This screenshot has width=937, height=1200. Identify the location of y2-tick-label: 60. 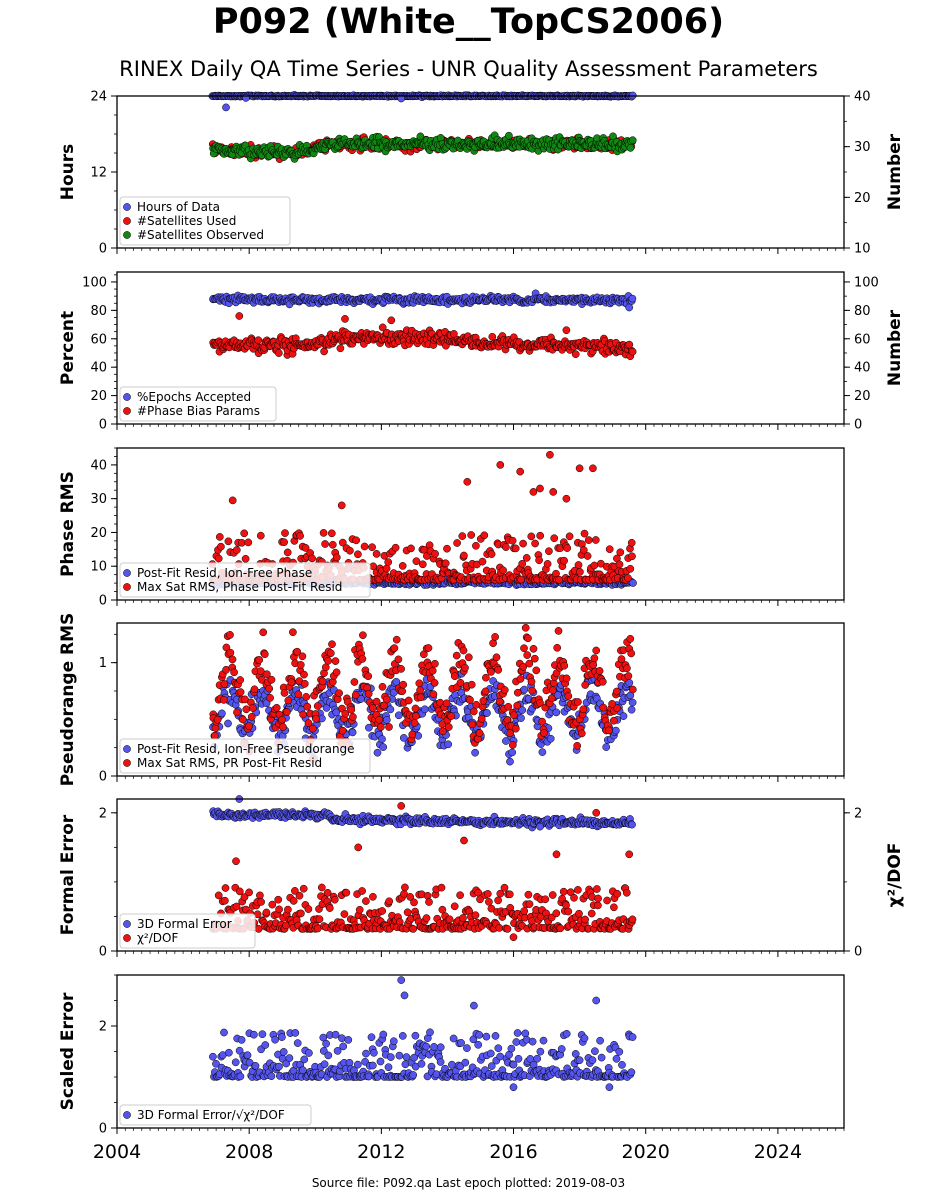
(862, 339).